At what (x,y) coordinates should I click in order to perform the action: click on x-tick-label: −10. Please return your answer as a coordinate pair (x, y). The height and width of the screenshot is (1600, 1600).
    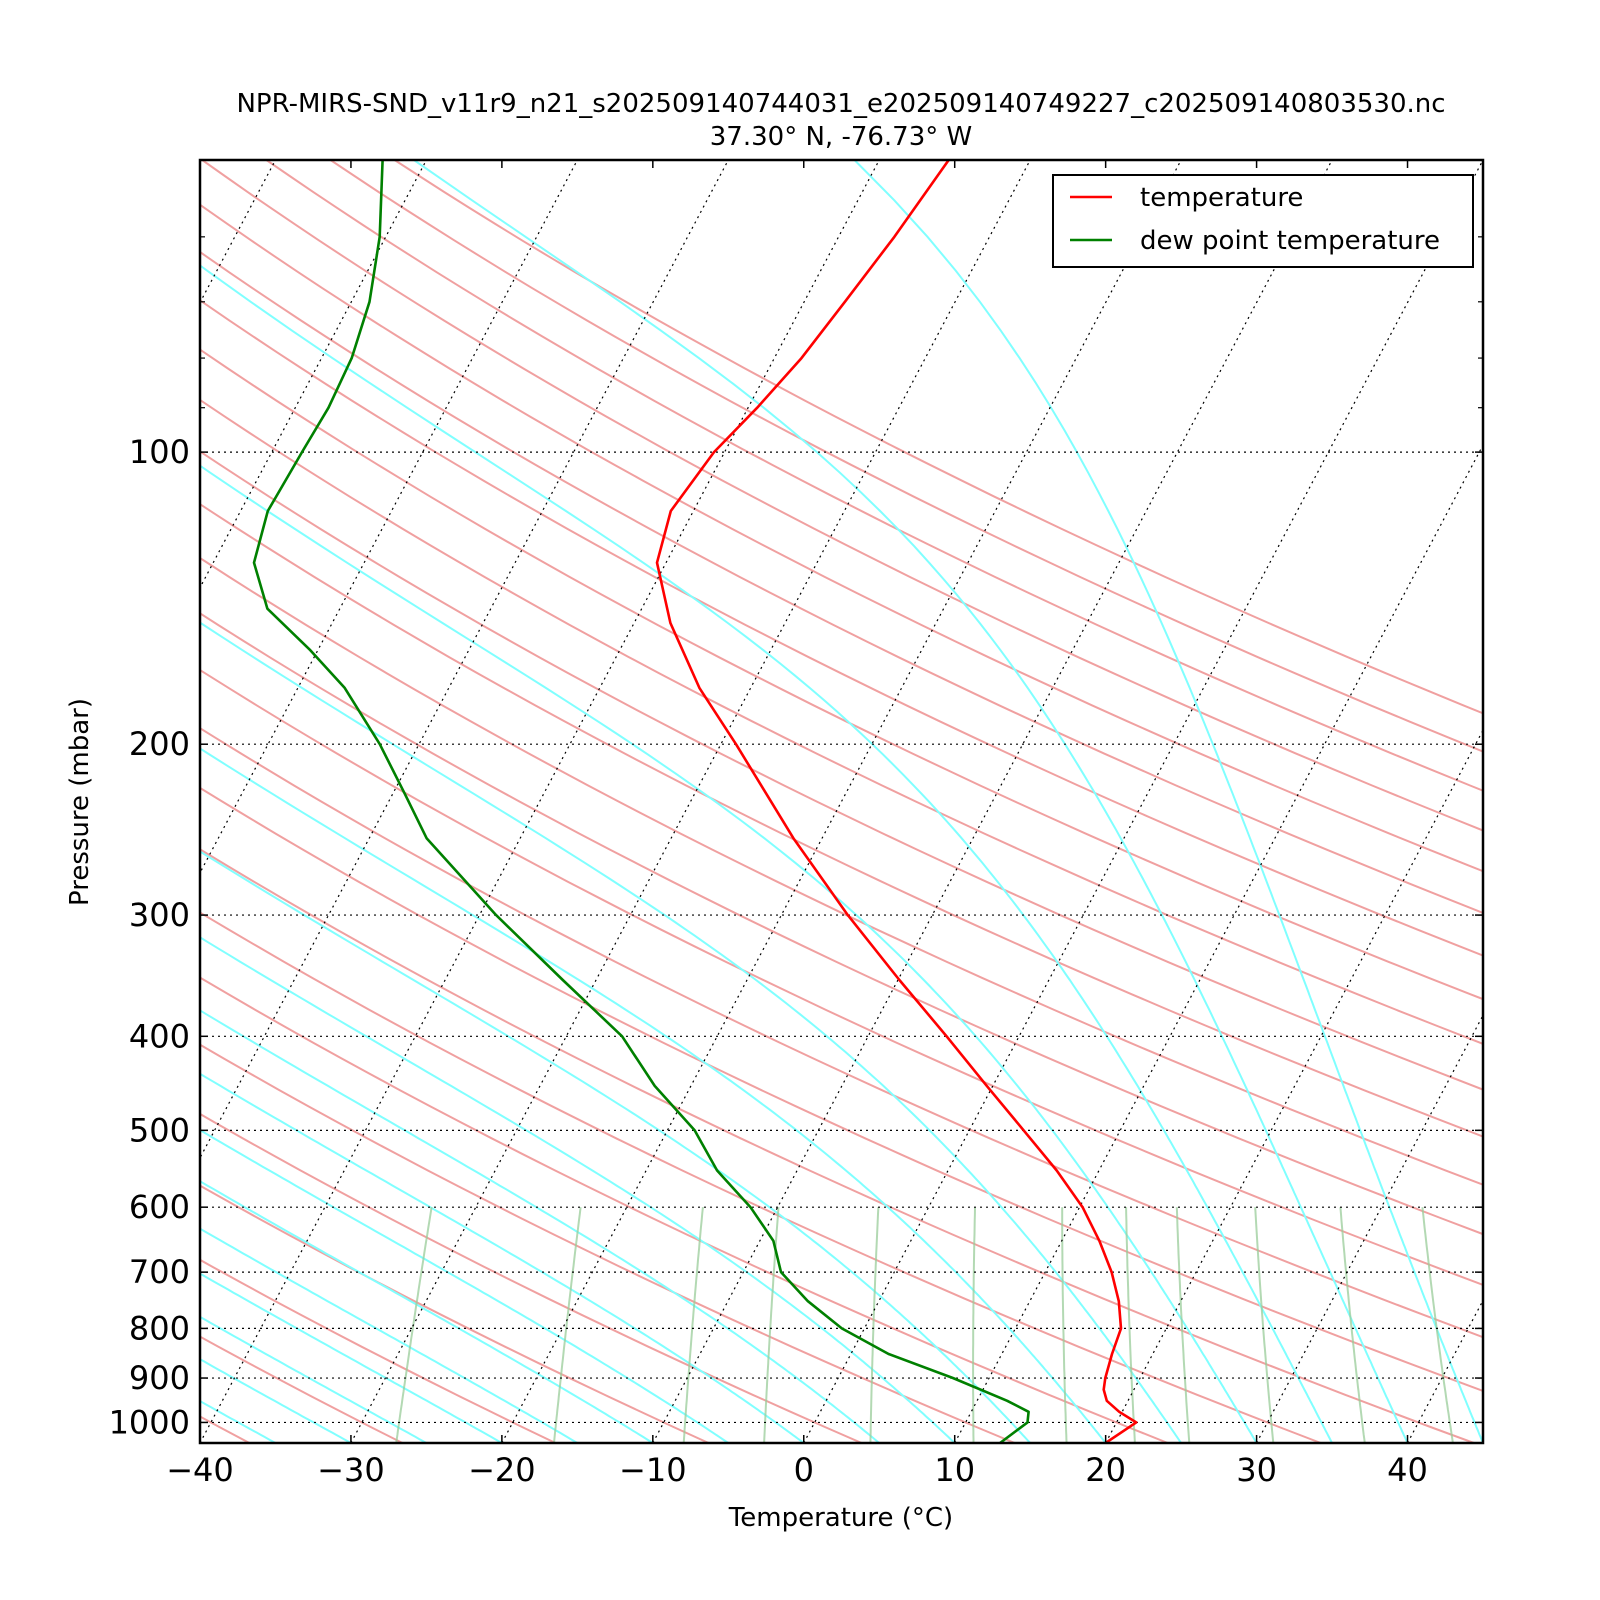
    Looking at the image, I should click on (653, 1470).